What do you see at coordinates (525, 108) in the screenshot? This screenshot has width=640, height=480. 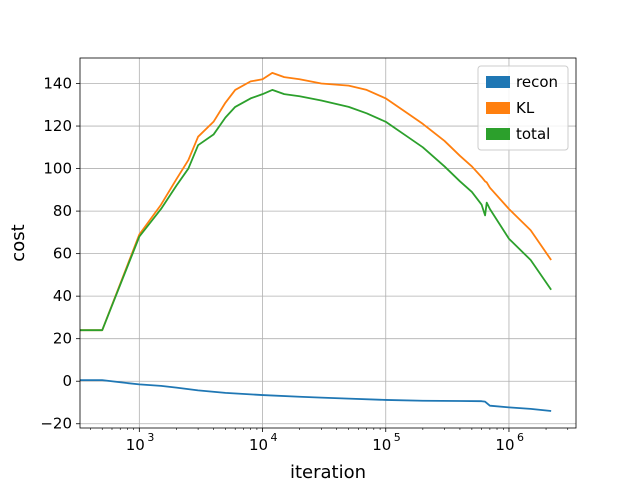 I see `legend-label-KL: KL` at bounding box center [525, 108].